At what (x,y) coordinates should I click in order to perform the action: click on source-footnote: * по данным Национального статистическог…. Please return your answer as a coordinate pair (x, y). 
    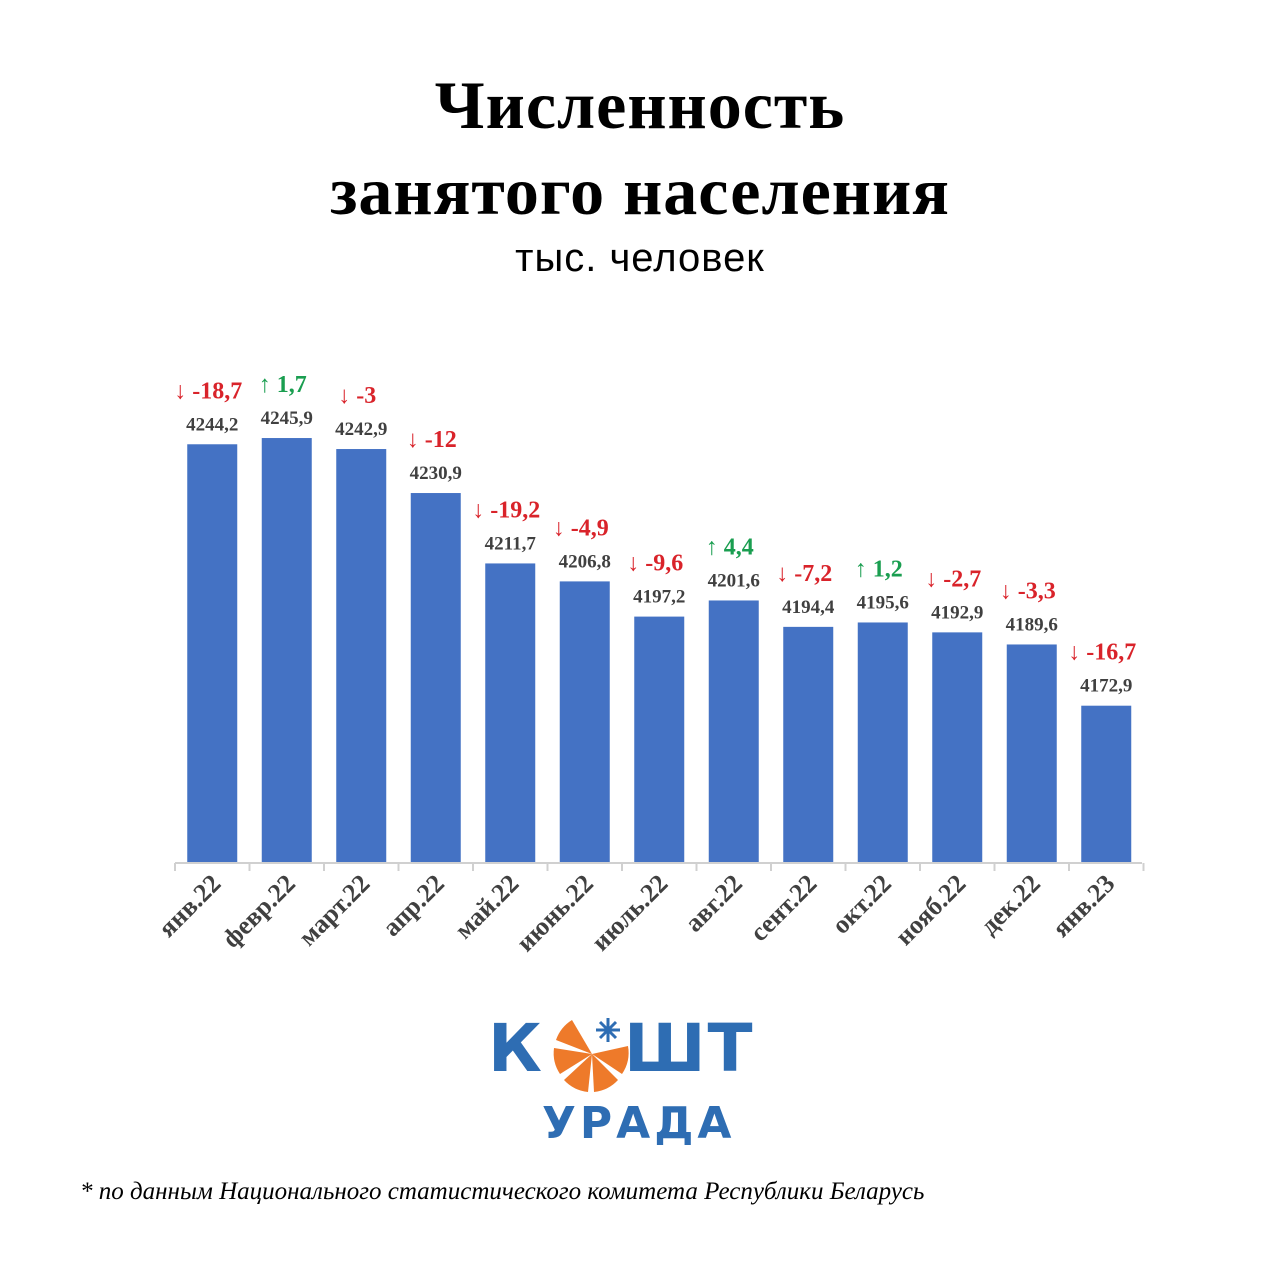
    Looking at the image, I should click on (502, 1191).